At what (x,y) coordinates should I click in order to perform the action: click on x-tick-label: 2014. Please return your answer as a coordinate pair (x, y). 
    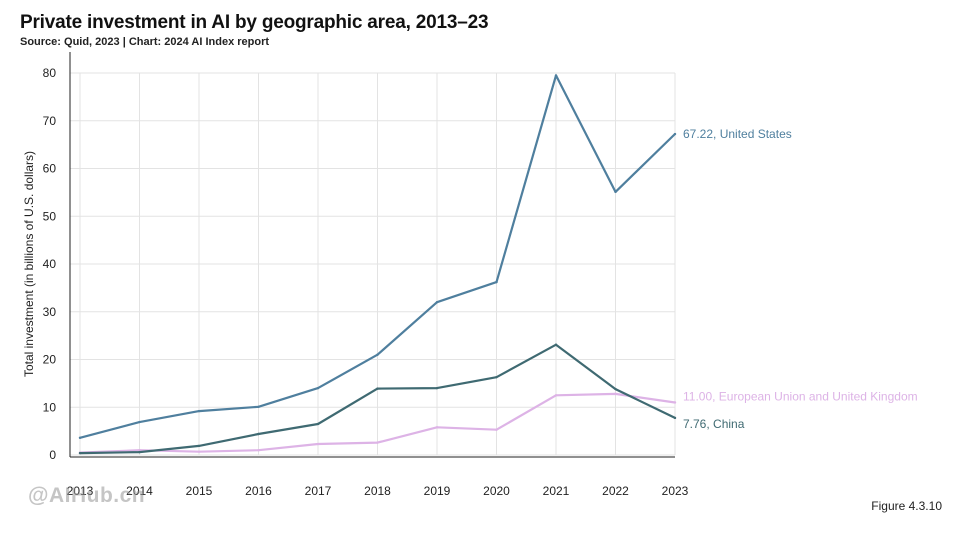
    Looking at the image, I should click on (139, 491).